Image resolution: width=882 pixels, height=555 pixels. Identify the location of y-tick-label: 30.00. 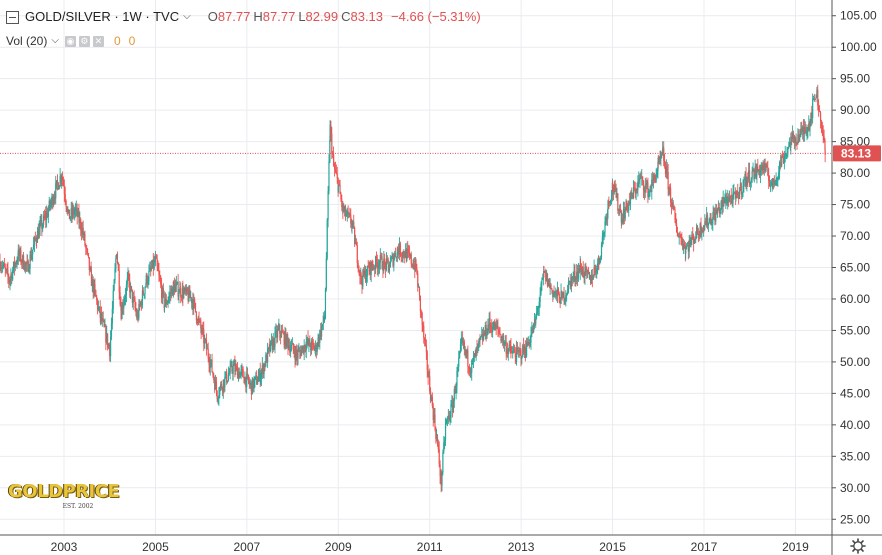
(855, 488).